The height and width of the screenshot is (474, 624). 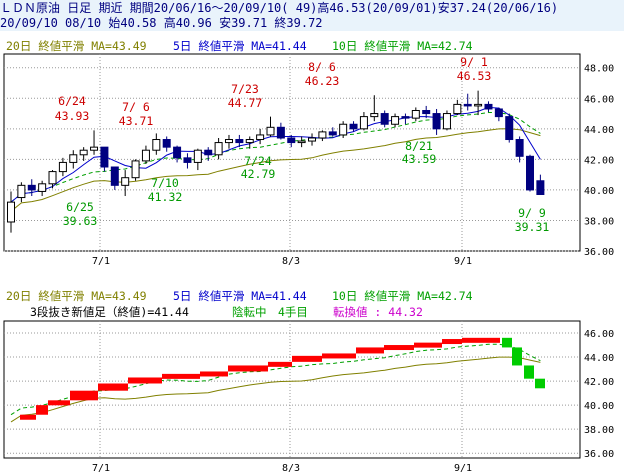 I want to click on annotation-date: 7/ 6, so click(x=136, y=107).